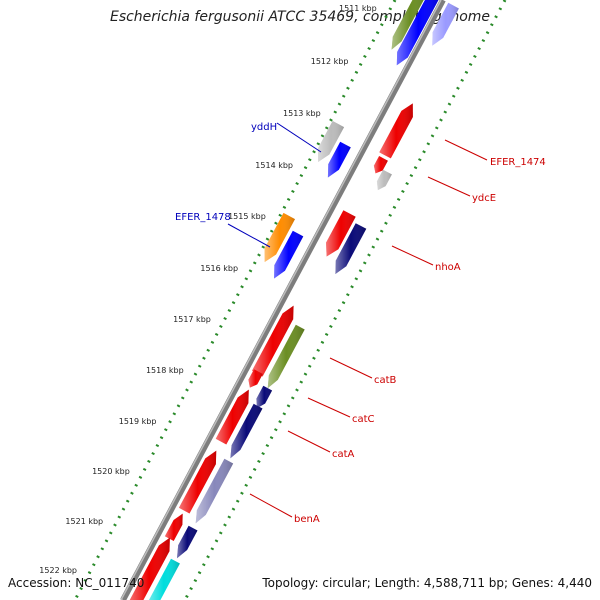 The width and height of the screenshot is (600, 600). What do you see at coordinates (247, 216) in the screenshot?
I see `tick-label: 1515 kbp` at bounding box center [247, 216].